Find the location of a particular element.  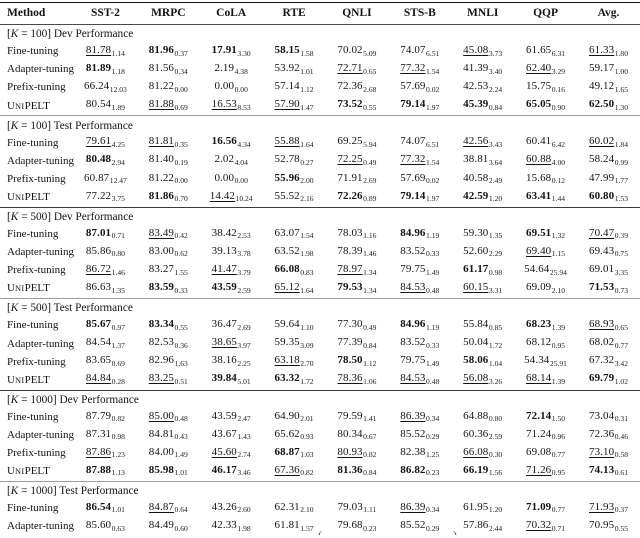

result-std: 1.19 is located at coordinates (433, 327).